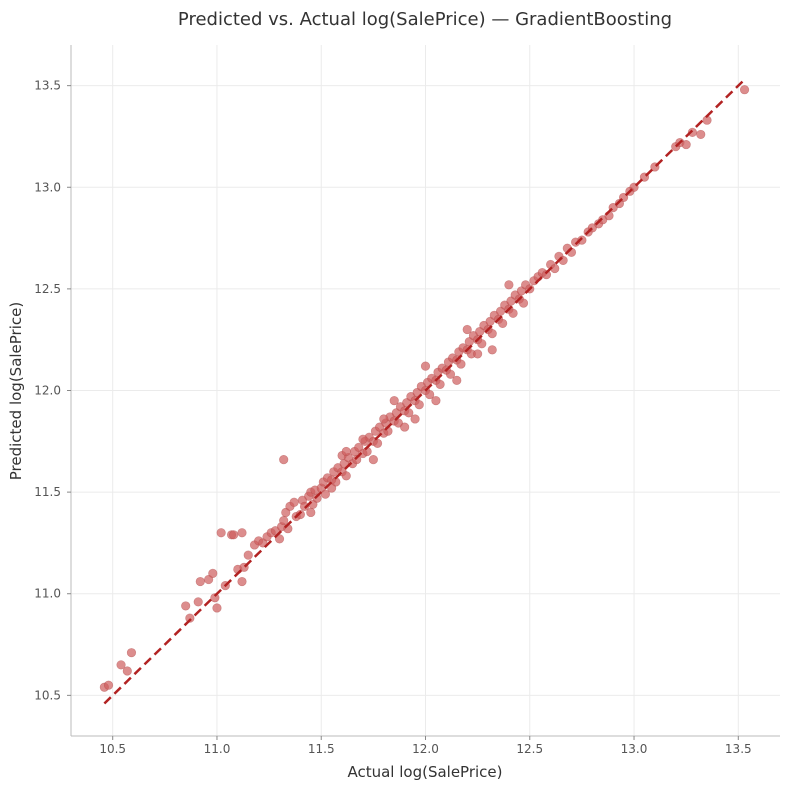 The image size is (790, 790). What do you see at coordinates (16, 391) in the screenshot?
I see `y-axis-label: Predicted log(SalePrice)` at bounding box center [16, 391].